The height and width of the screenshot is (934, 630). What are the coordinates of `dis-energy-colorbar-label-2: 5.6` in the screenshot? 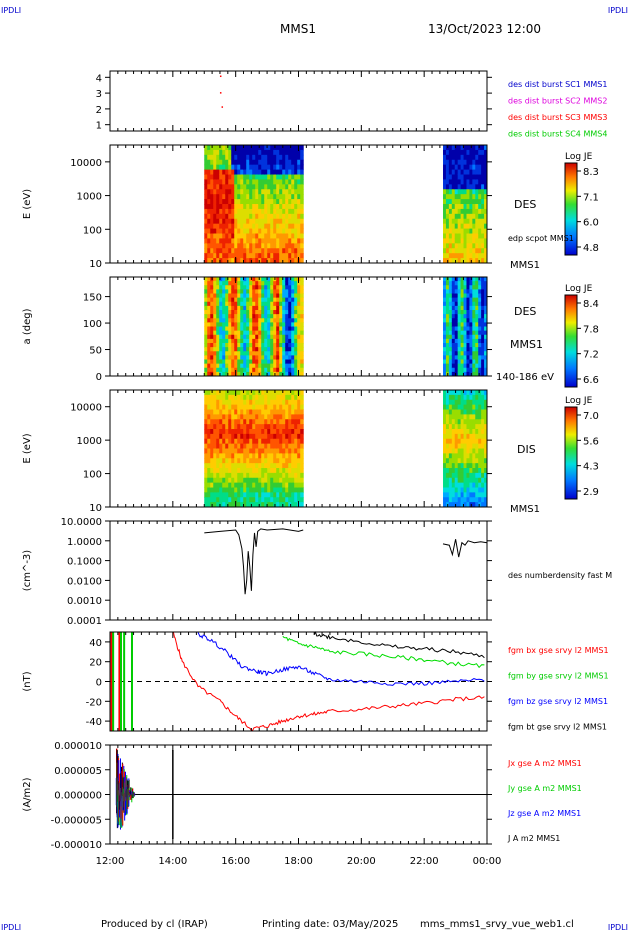 It's located at (591, 441).